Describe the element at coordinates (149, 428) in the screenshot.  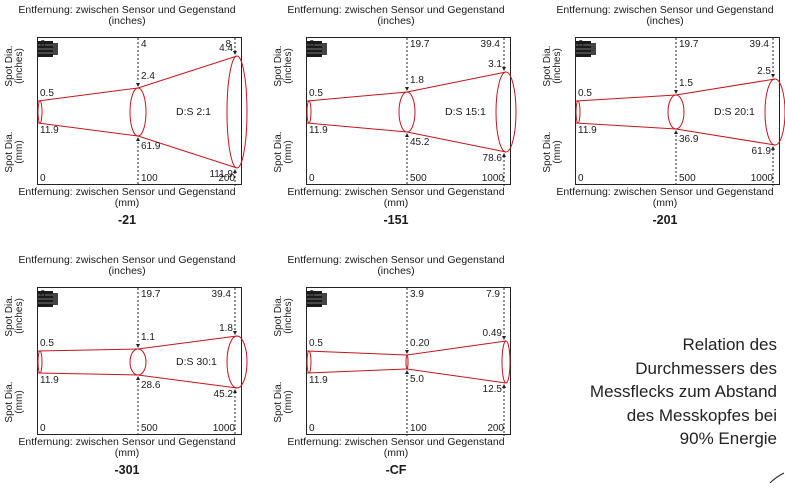
I see `mm-tick-label: 500` at that location.